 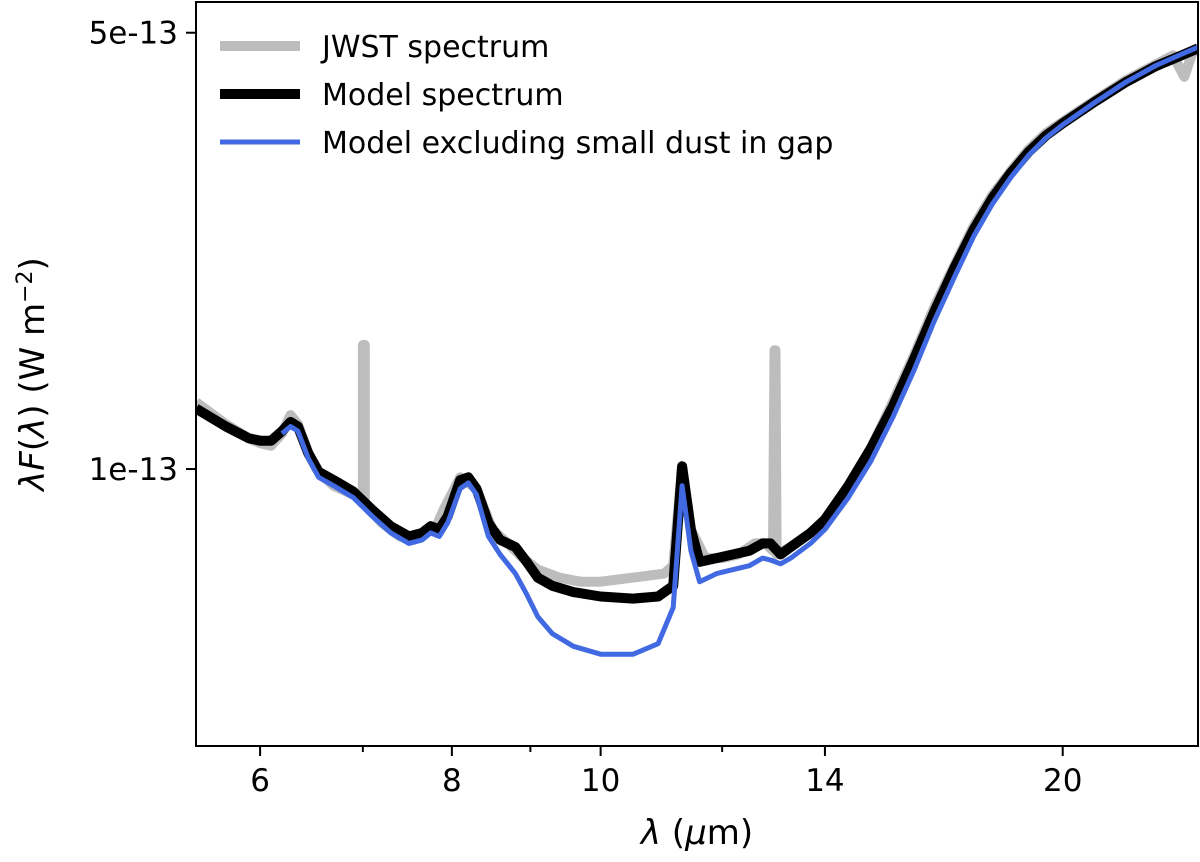 What do you see at coordinates (824, 781) in the screenshot?
I see `x-tick-label: 14` at bounding box center [824, 781].